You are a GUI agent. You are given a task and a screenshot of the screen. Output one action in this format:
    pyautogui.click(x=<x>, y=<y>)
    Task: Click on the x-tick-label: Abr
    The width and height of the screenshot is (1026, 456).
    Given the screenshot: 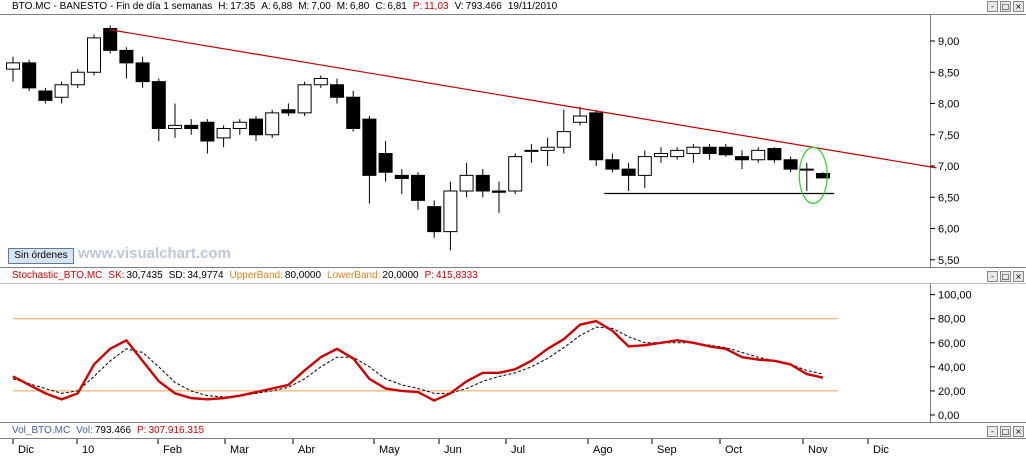 What is the action you would take?
    pyautogui.click(x=306, y=450)
    